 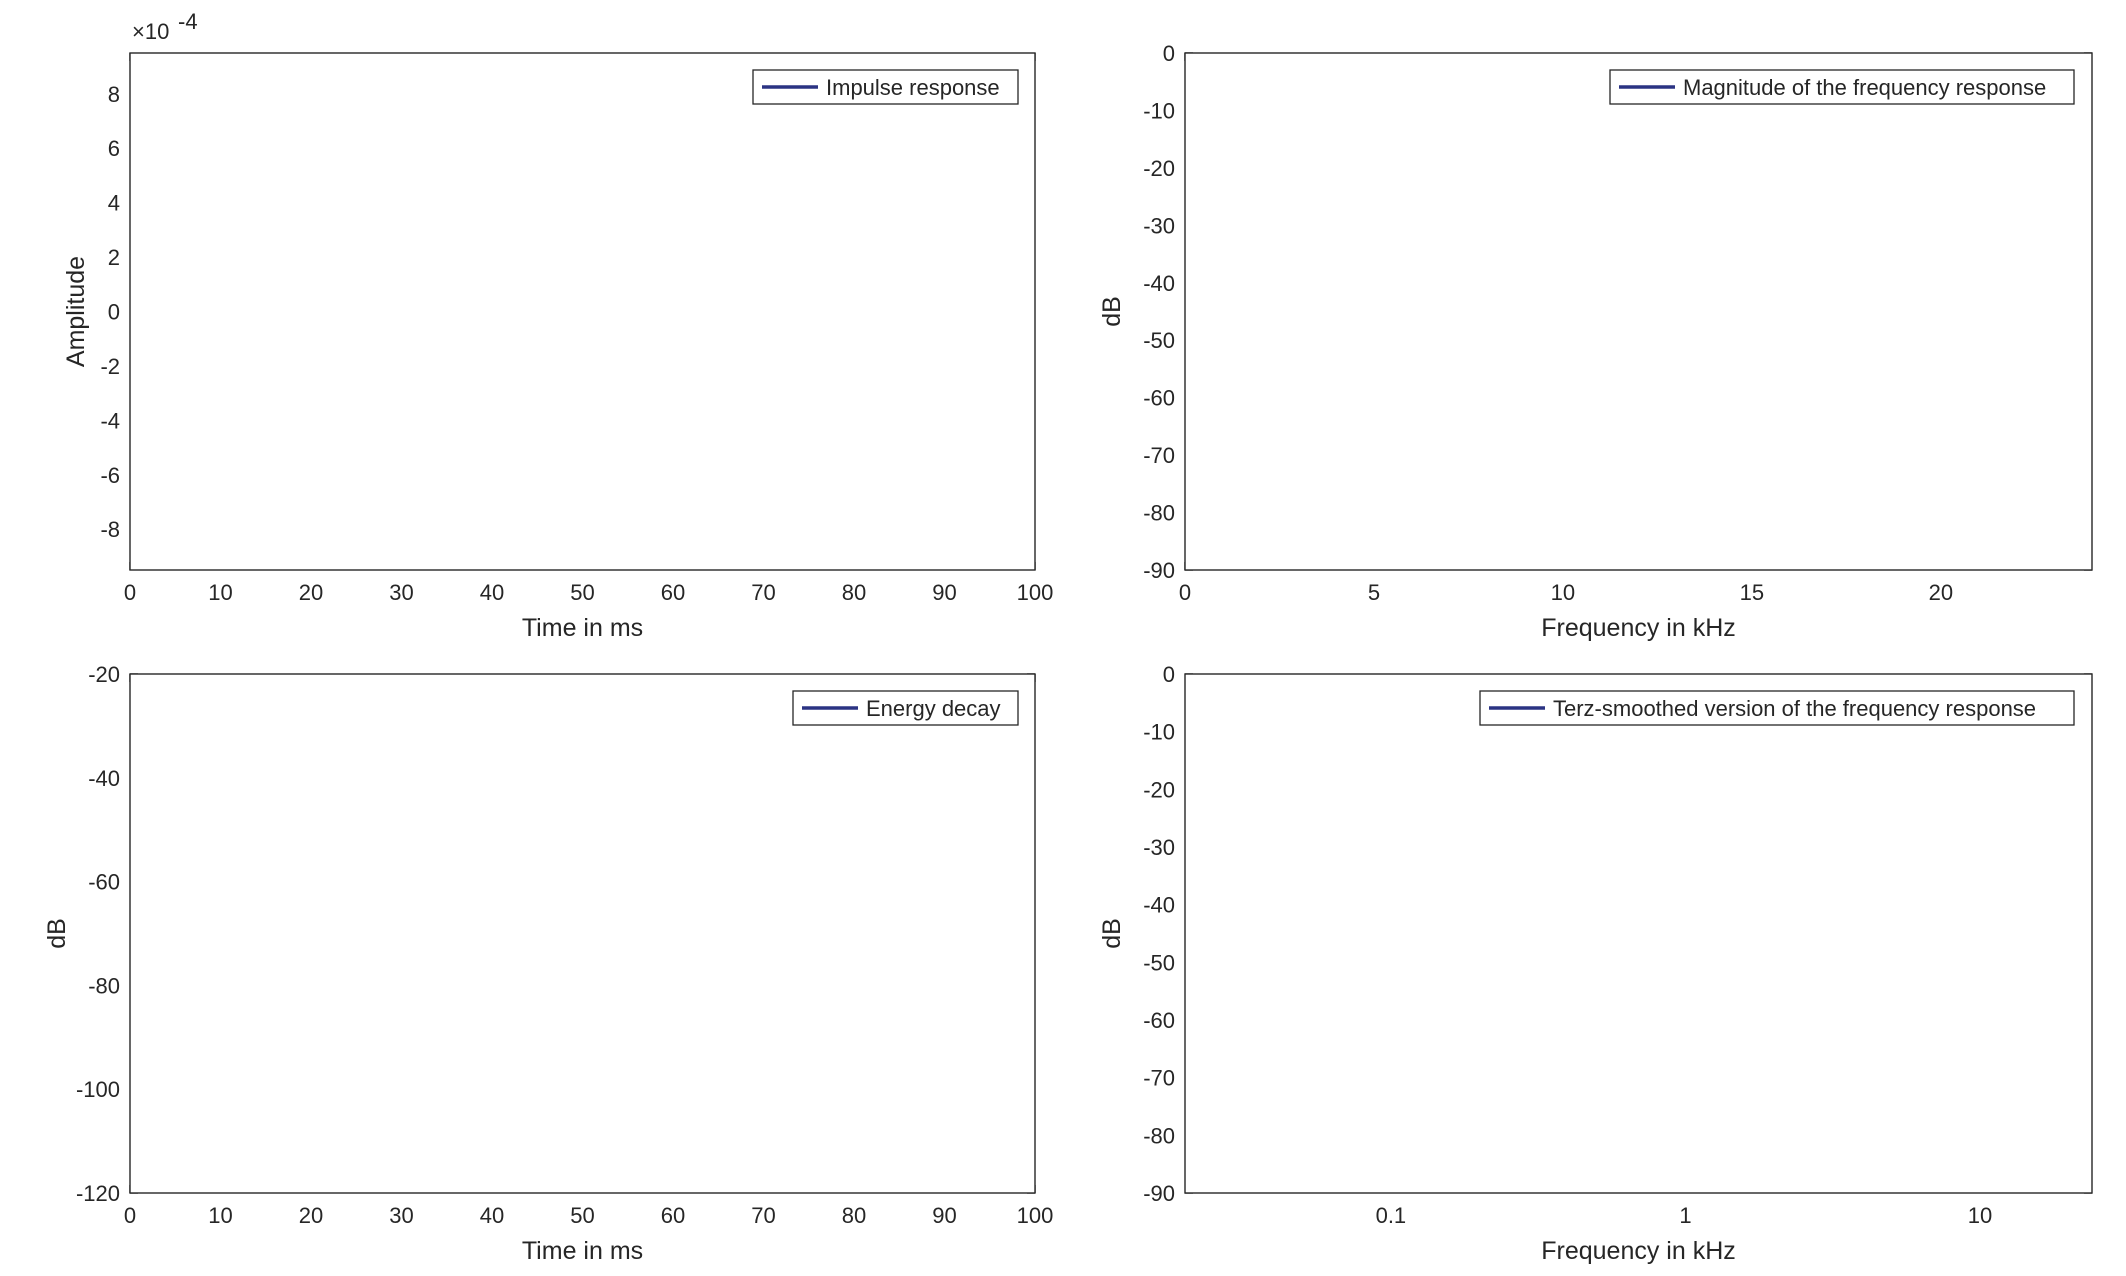 I want to click on y-tick-label: -6, so click(x=110, y=475).